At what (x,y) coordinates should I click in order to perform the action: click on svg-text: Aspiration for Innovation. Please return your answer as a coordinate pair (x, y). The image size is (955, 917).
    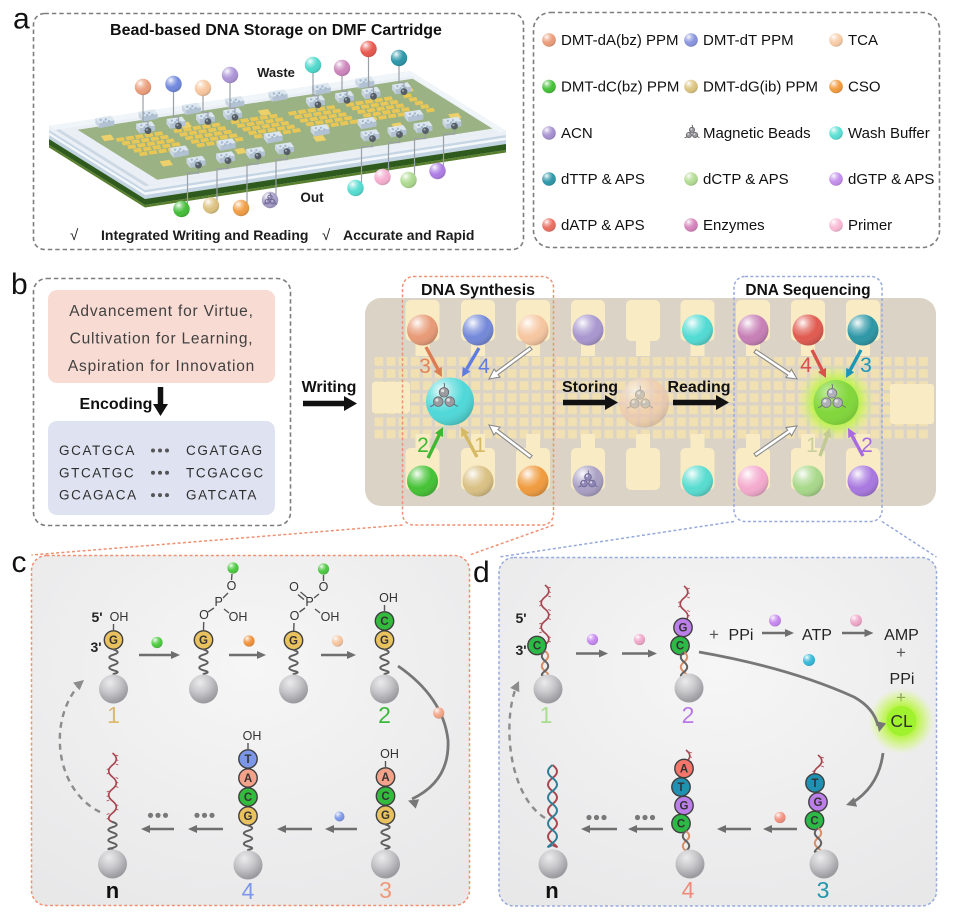
    Looking at the image, I should click on (161, 366).